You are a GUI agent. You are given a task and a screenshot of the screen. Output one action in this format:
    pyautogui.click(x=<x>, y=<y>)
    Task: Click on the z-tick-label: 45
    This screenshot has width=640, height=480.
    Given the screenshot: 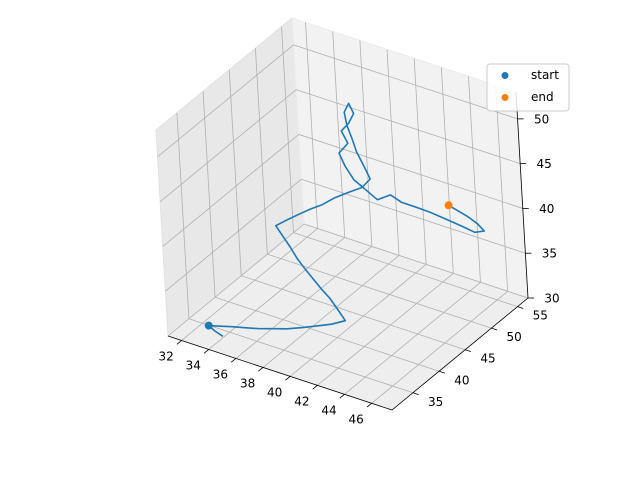 What is the action you would take?
    pyautogui.click(x=544, y=164)
    